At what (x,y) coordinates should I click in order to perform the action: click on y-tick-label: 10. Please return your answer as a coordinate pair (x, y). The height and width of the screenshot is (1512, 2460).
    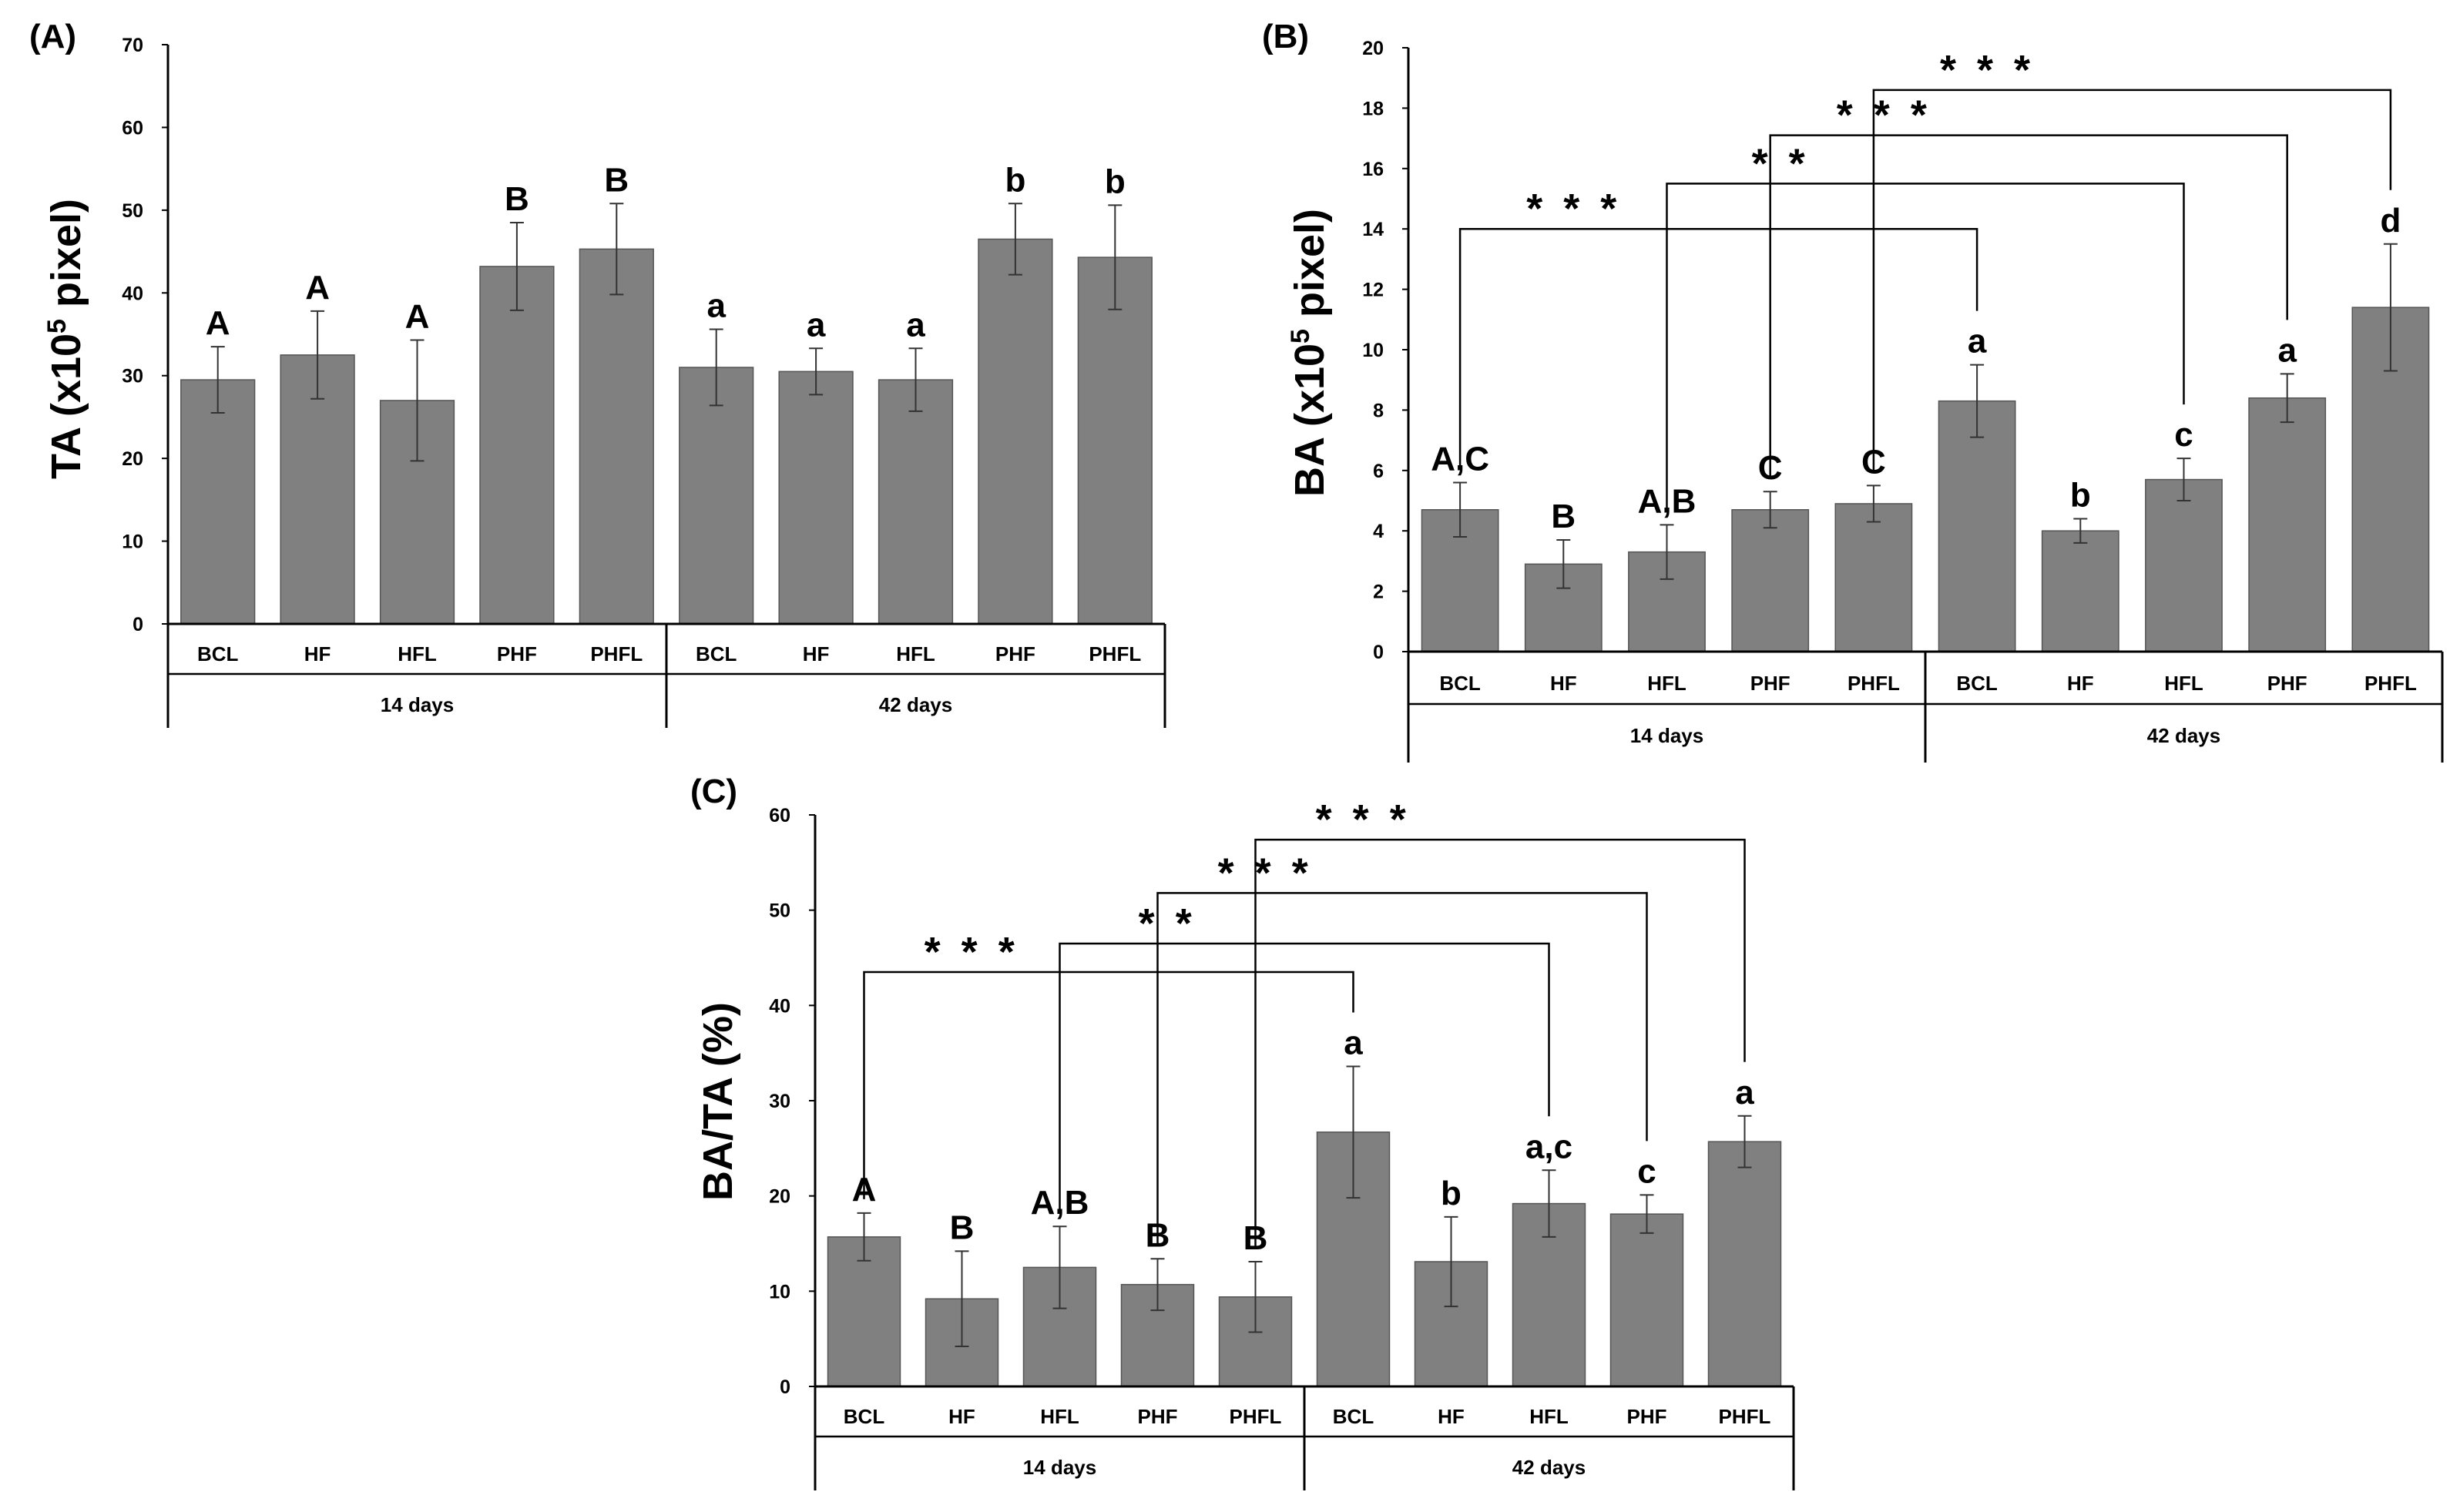
    Looking at the image, I should click on (1373, 350).